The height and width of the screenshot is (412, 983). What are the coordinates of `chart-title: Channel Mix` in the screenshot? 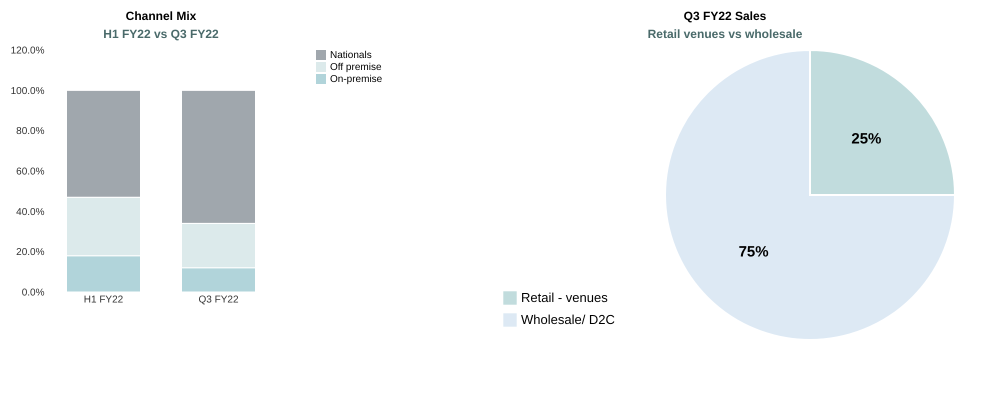 It's located at (161, 16).